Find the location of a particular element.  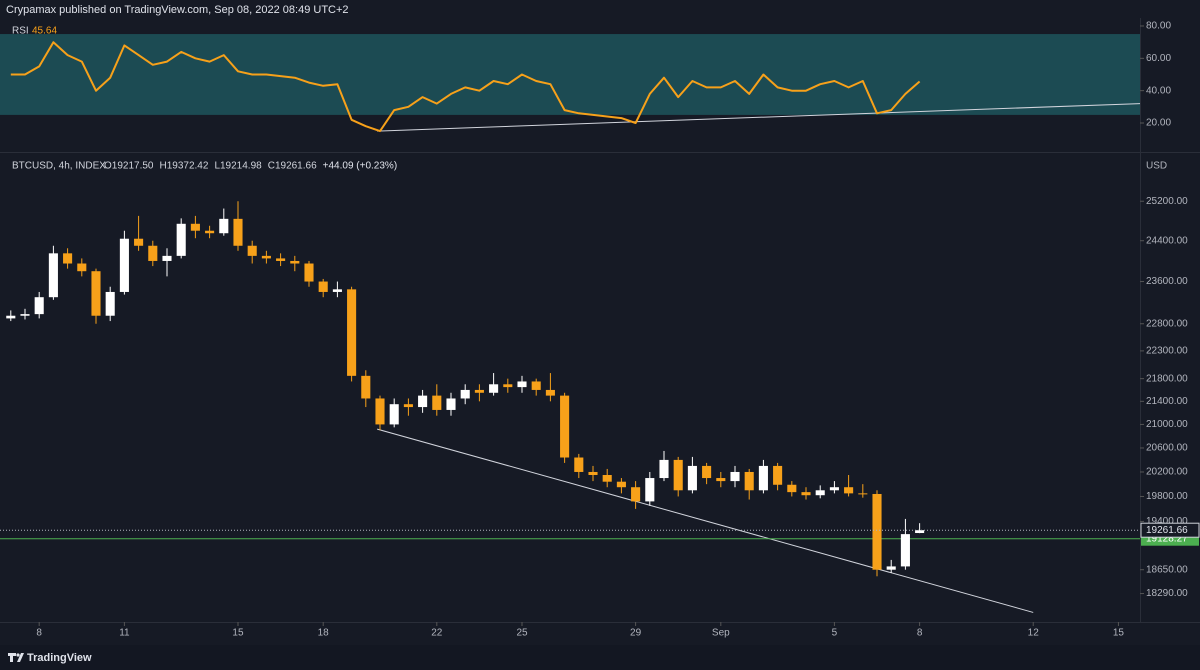

y-tick-label: 20.00 is located at coordinates (1158, 123).